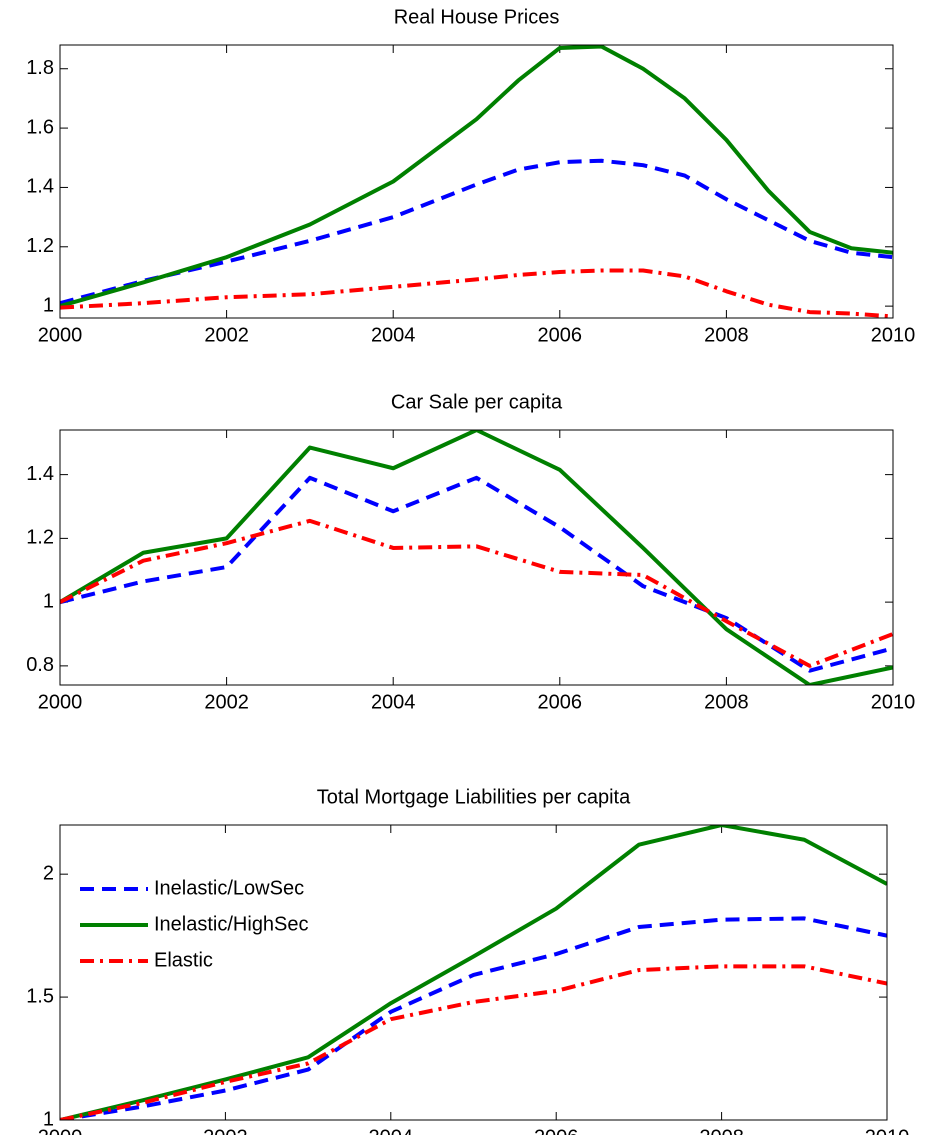 This screenshot has width=925, height=1135. Describe the element at coordinates (40, 68) in the screenshot. I see `y-tick-label: 1.8` at that location.